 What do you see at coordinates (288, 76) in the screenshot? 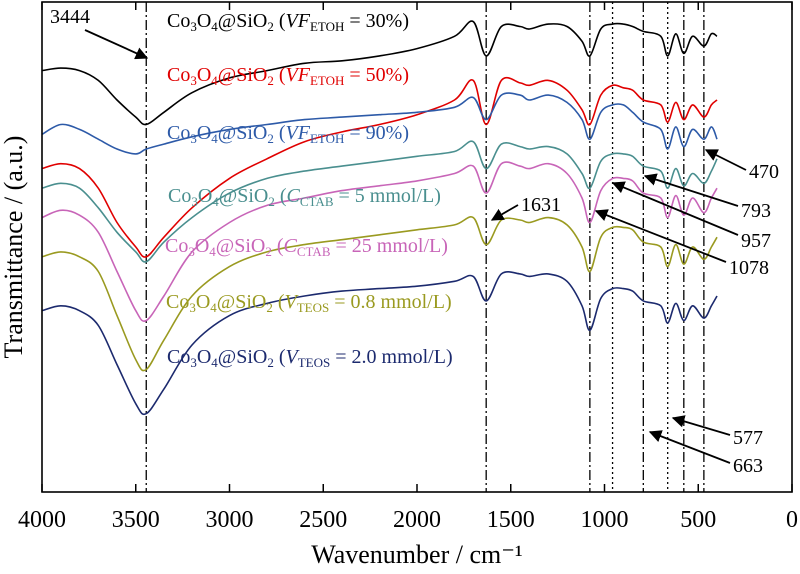
I see `series-label-1: Co3O4@SiO2 (VFETOH = 50%)` at bounding box center [288, 76].